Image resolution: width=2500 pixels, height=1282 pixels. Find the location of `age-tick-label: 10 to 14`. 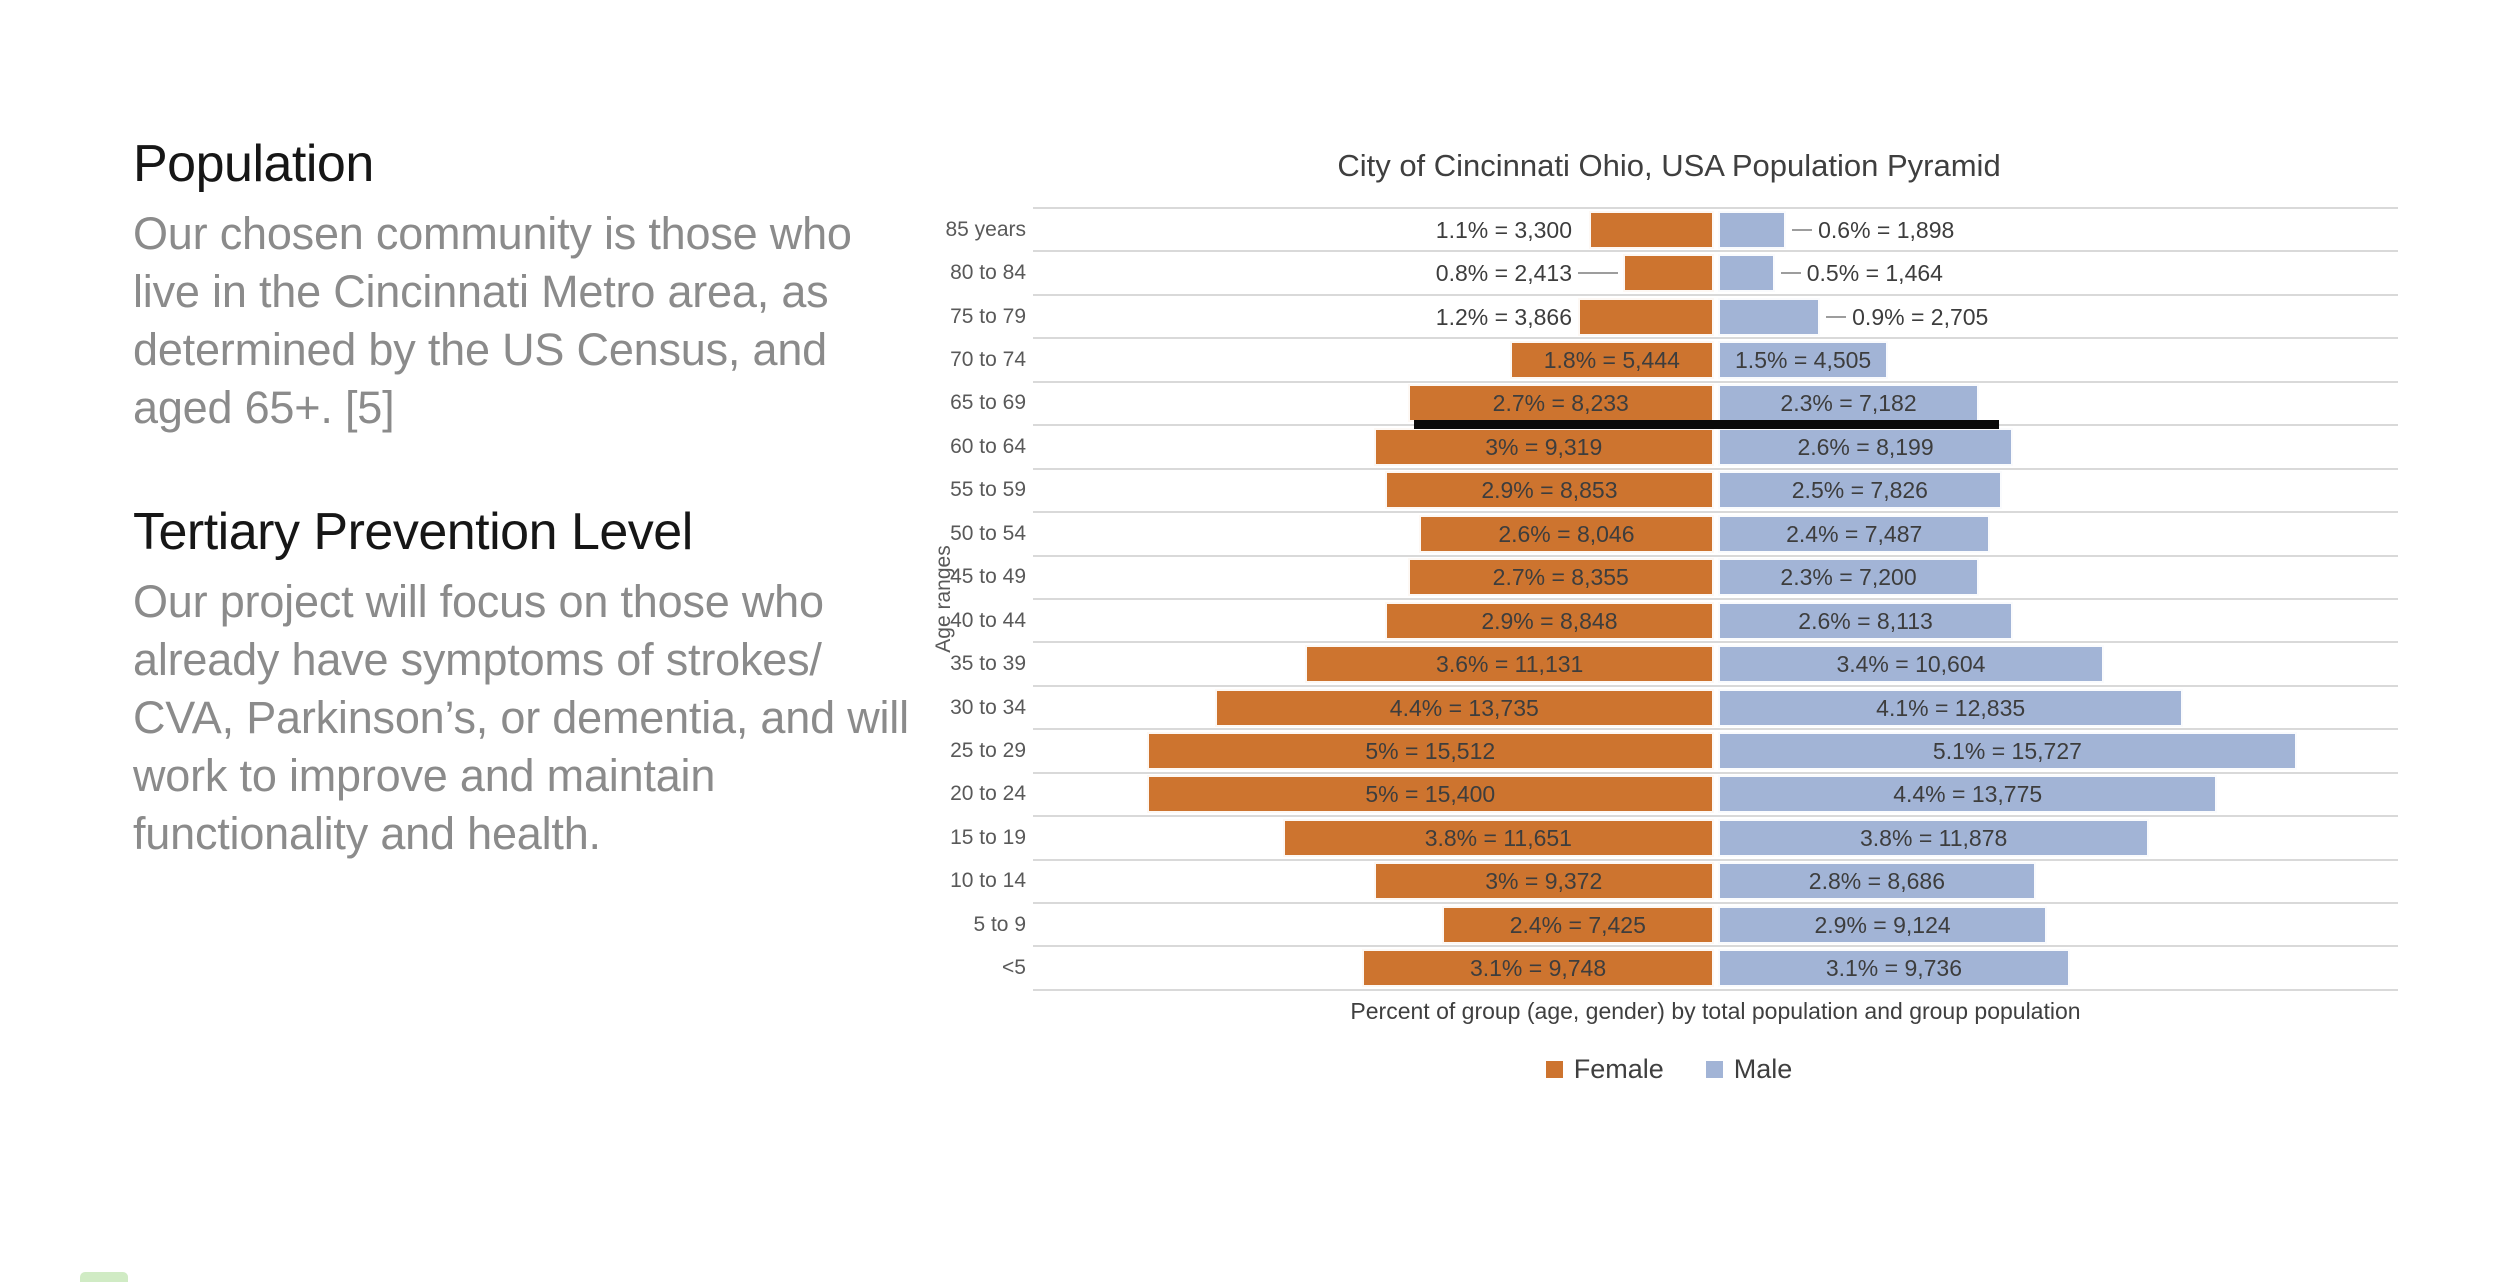

age-tick-label: 10 to 14 is located at coordinates (988, 881).